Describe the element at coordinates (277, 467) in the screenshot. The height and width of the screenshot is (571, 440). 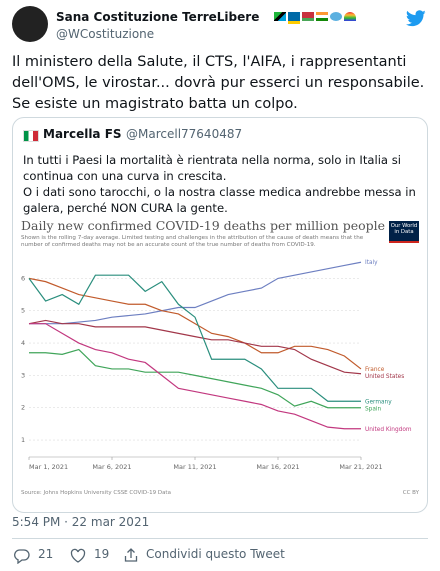
I see `x-tick-label: Mar 16, 2021` at that location.